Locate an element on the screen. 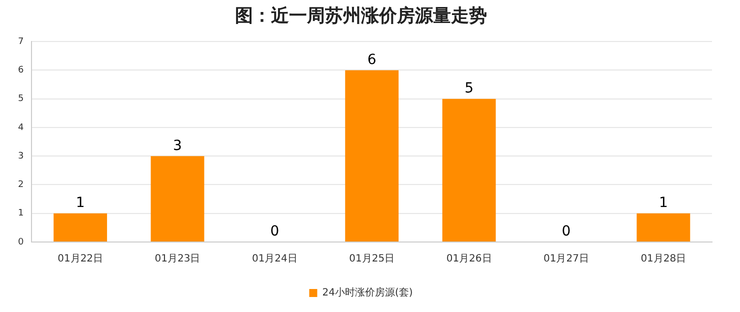  chart-title: 图：近一周苏州涨价房源量走势 is located at coordinates (361, 15).